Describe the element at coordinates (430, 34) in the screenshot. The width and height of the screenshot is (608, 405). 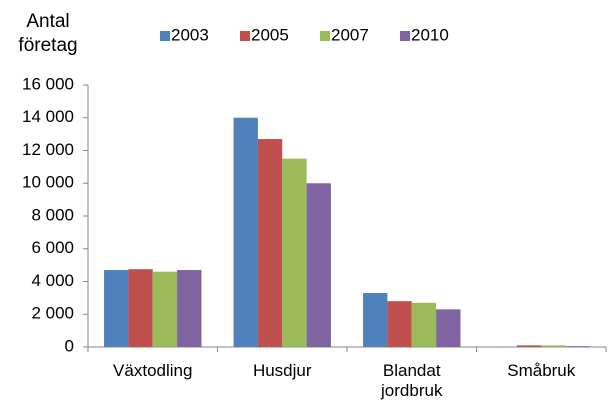
I see `legend-label: 2010` at that location.